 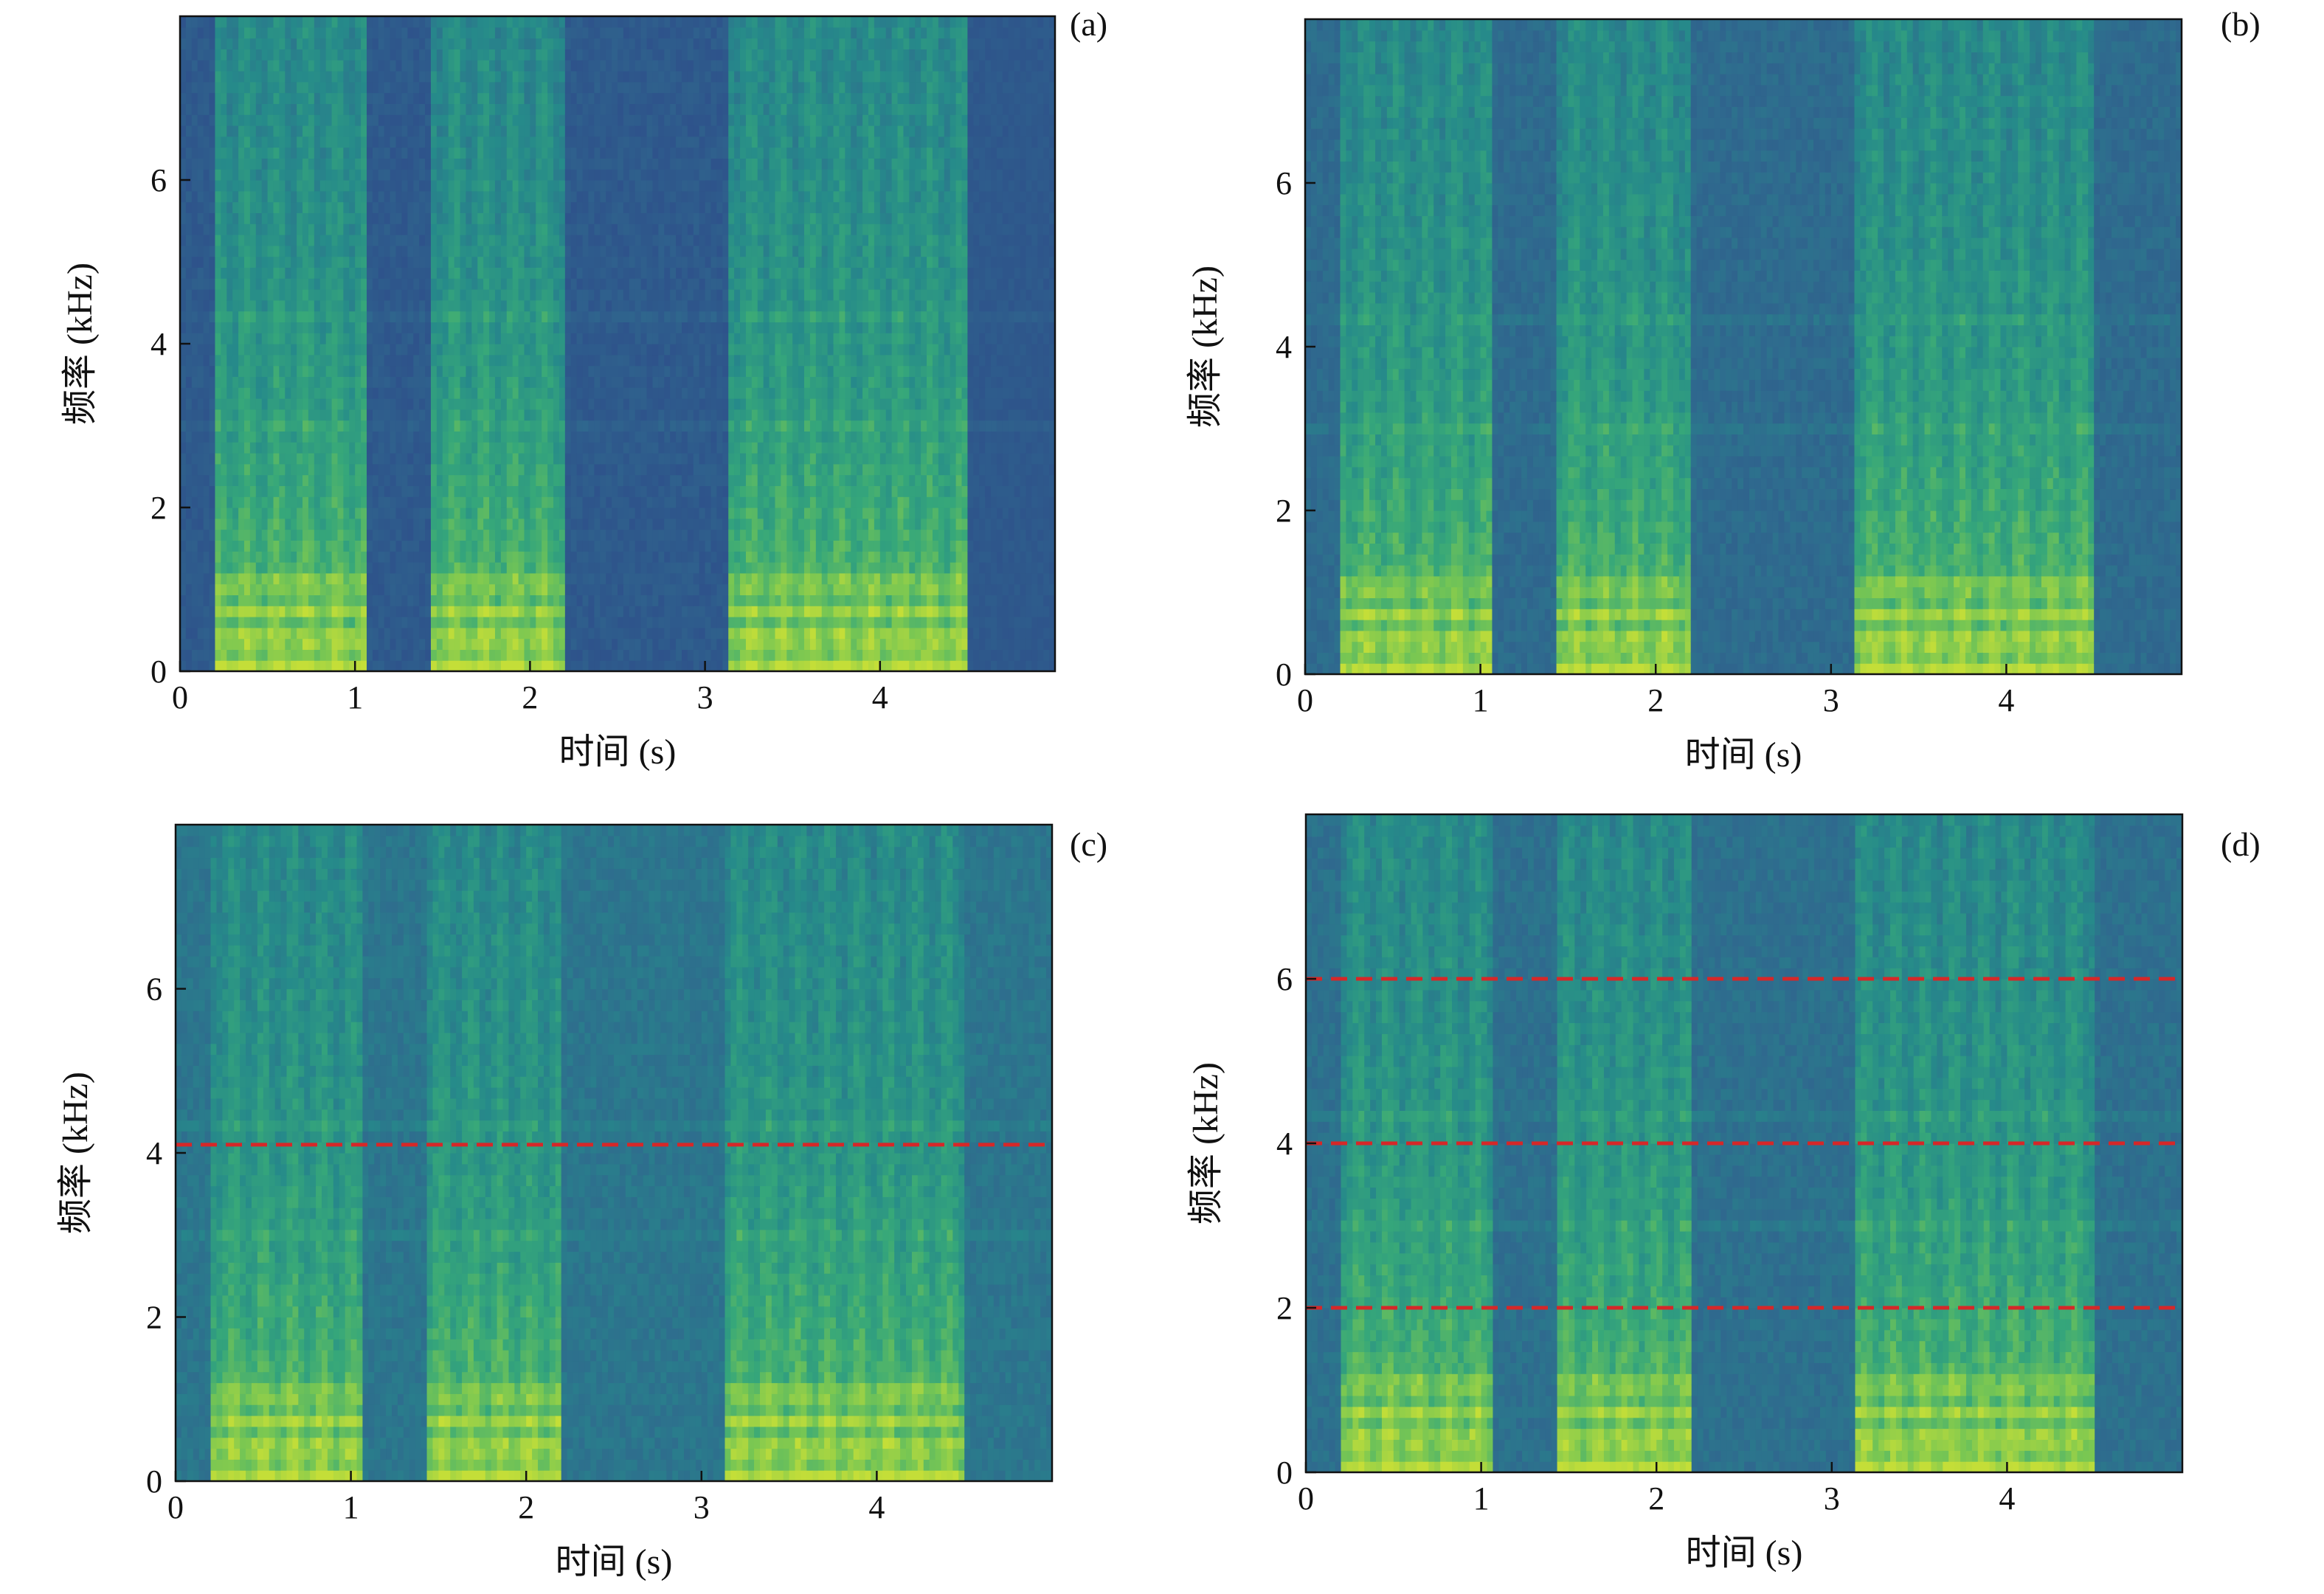 What do you see at coordinates (1088, 24) in the screenshot?
I see `panel-label: (a)` at bounding box center [1088, 24].